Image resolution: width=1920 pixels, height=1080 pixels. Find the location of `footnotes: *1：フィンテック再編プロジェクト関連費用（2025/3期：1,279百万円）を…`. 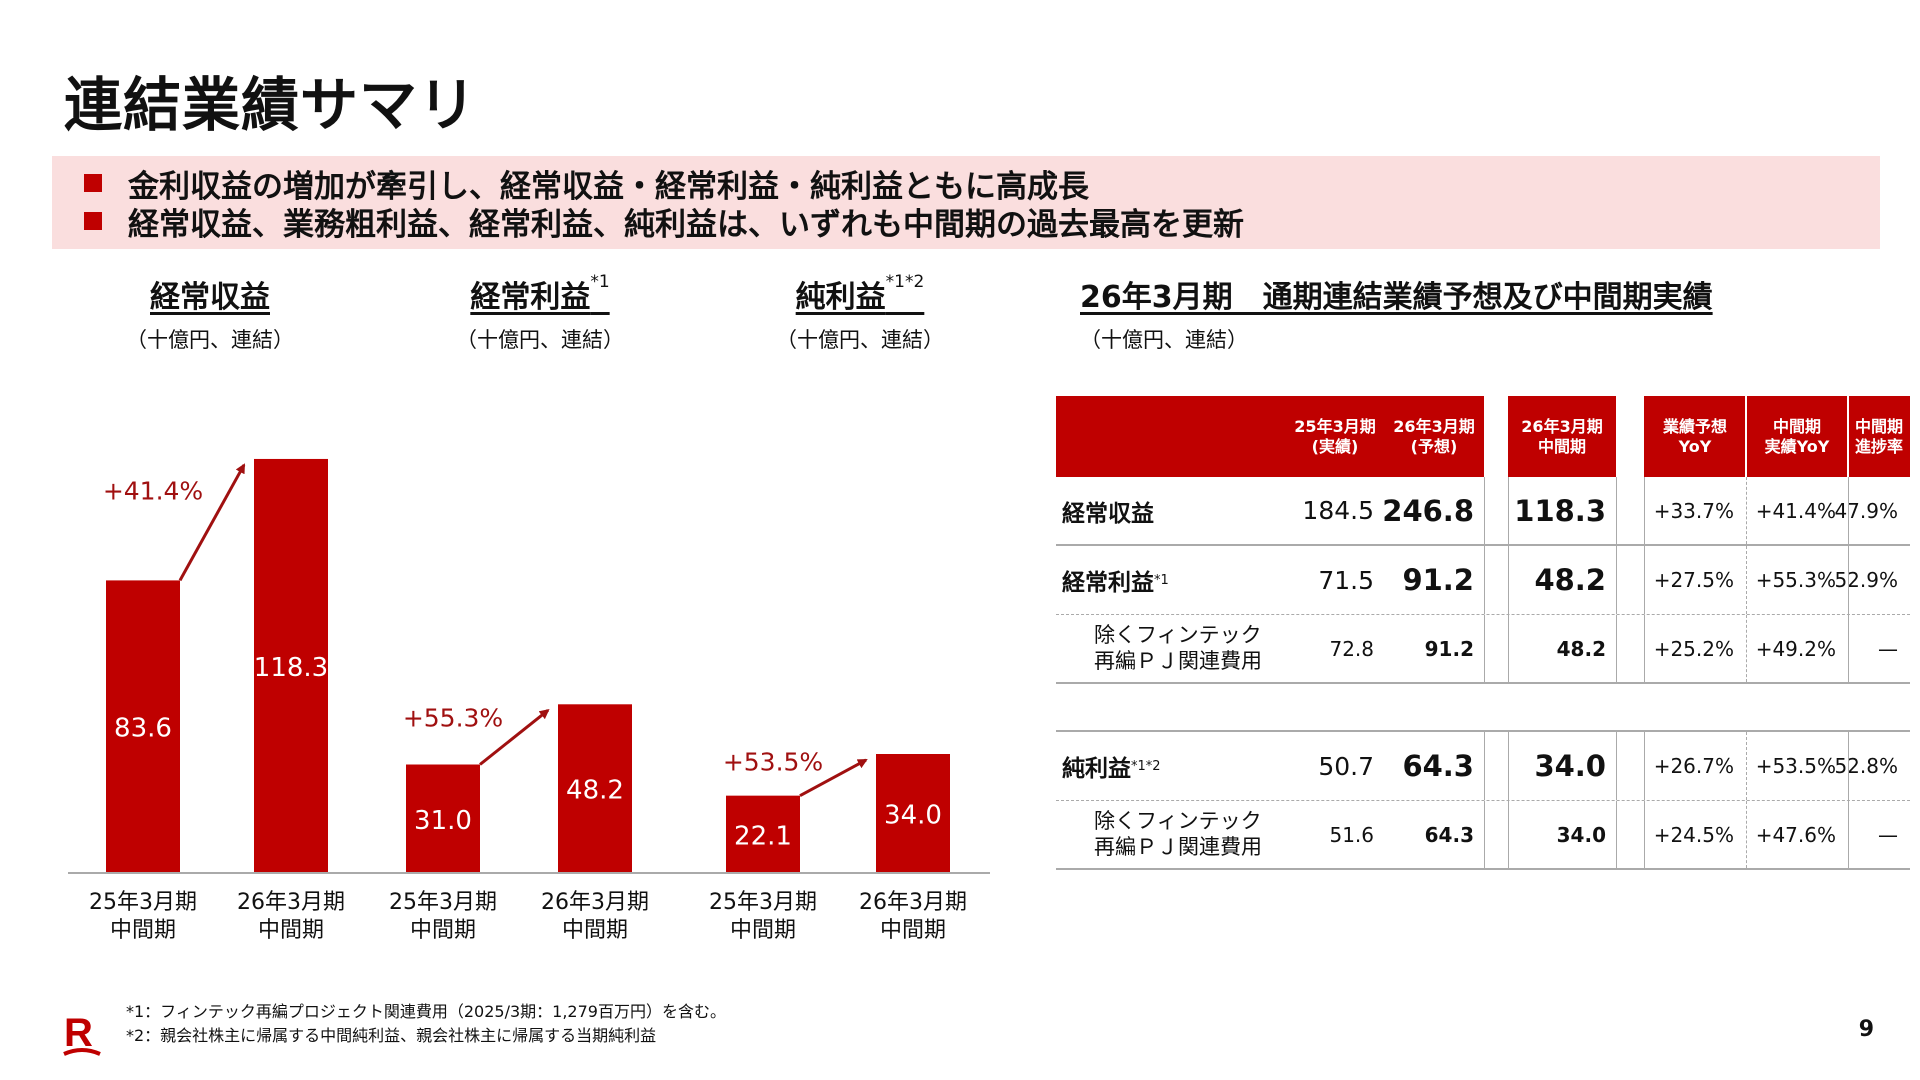

footnotes: *1：フィンテック再編プロジェクト関連費用（2025/3期：1,279百万円）を… is located at coordinates (426, 1024).